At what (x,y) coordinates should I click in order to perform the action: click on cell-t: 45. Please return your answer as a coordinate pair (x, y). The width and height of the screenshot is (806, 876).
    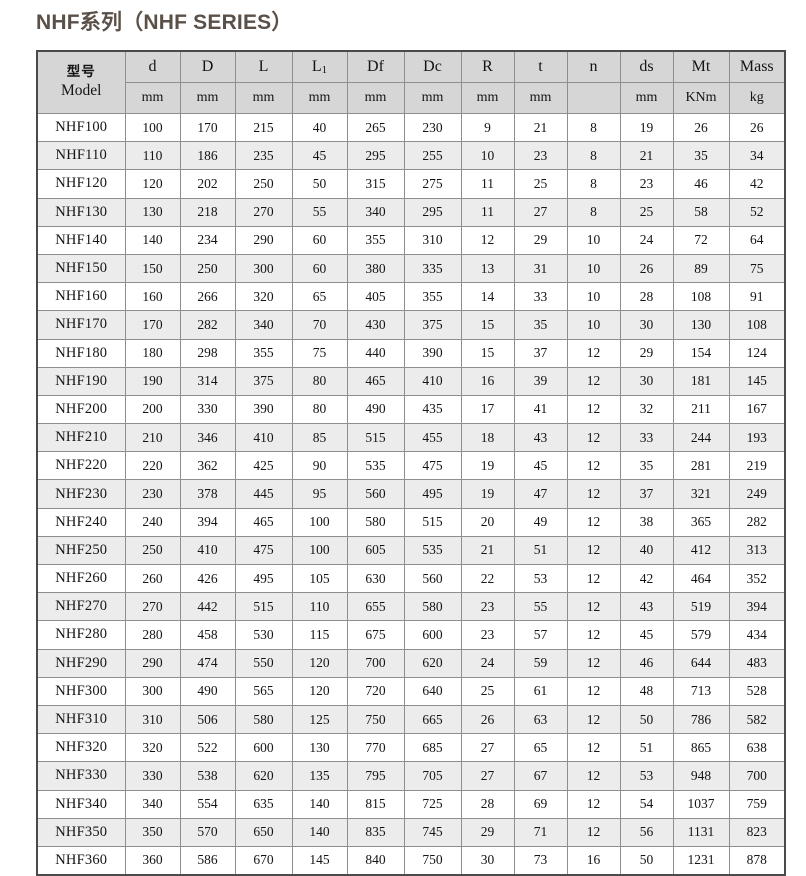
    Looking at the image, I should click on (540, 466).